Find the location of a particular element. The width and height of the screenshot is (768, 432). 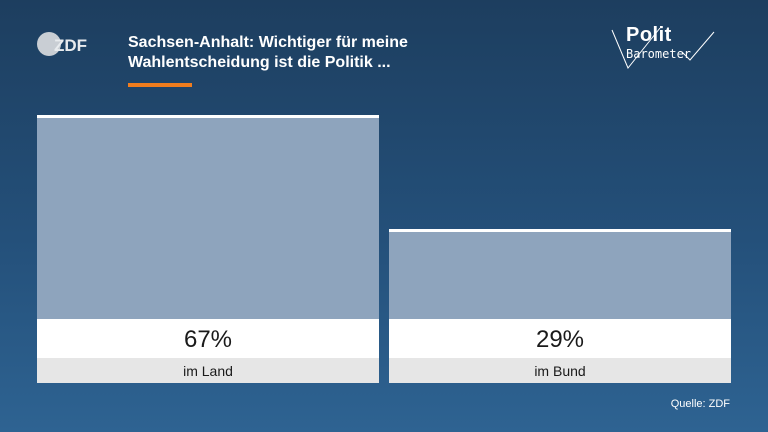

title-accent-line is located at coordinates (160, 85).